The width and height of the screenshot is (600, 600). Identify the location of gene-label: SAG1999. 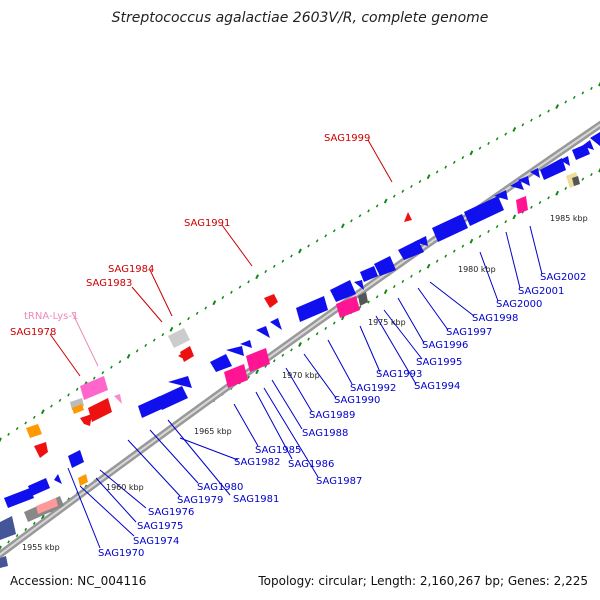
(347, 138).